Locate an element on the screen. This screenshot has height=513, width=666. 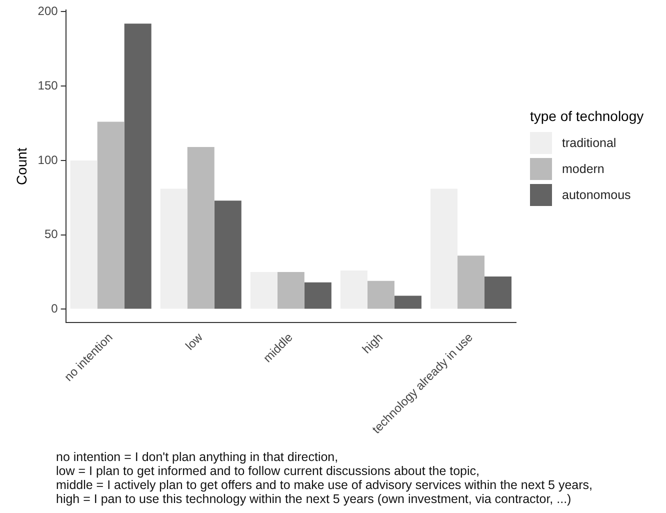
y-axis-title: Count is located at coordinates (21, 167).